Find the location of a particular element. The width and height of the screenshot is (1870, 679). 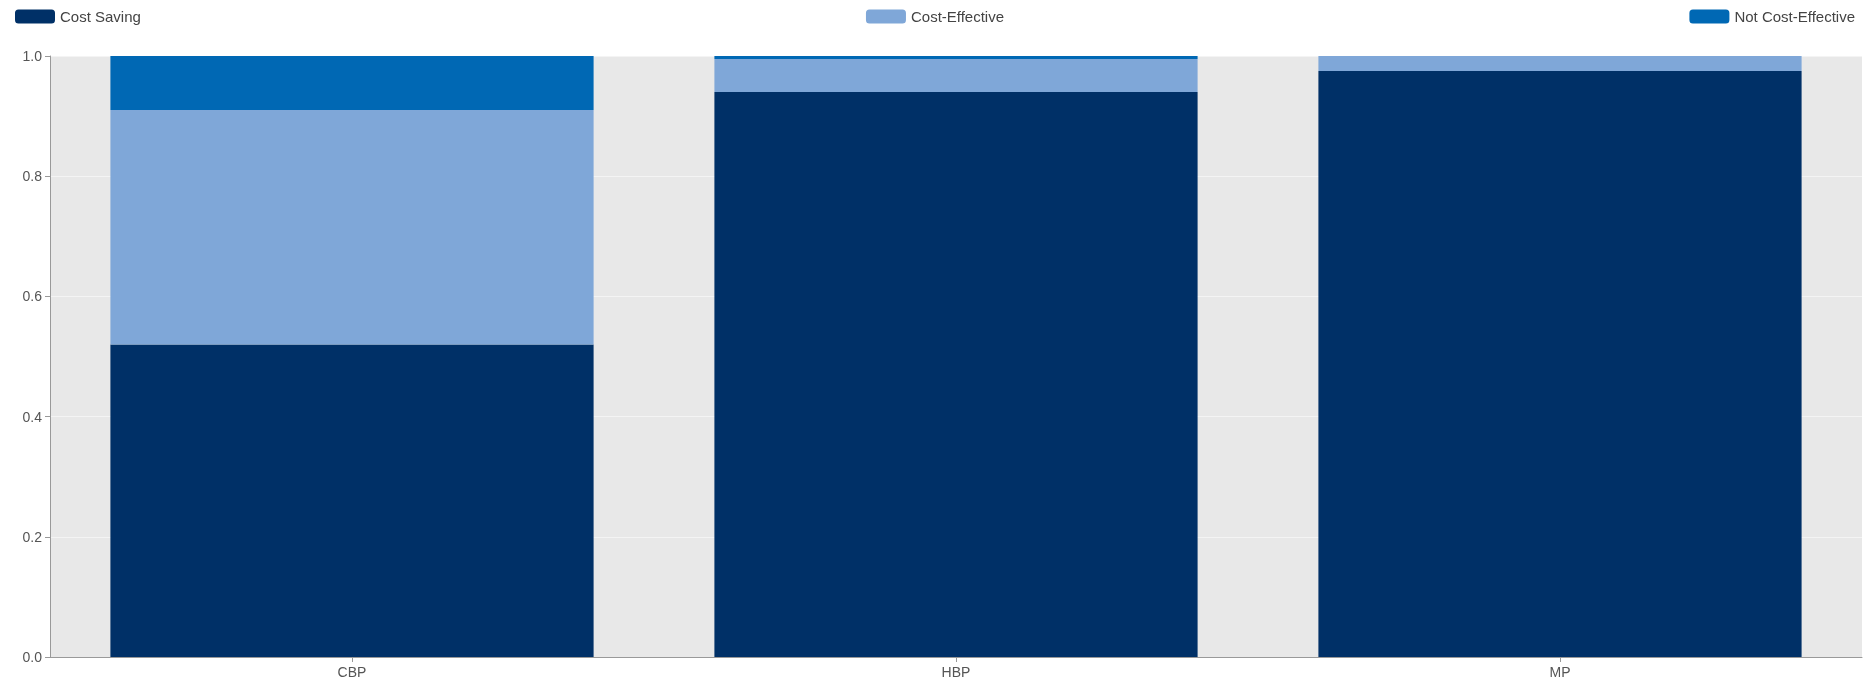

legend-label: Not Cost-Effective is located at coordinates (1795, 16).